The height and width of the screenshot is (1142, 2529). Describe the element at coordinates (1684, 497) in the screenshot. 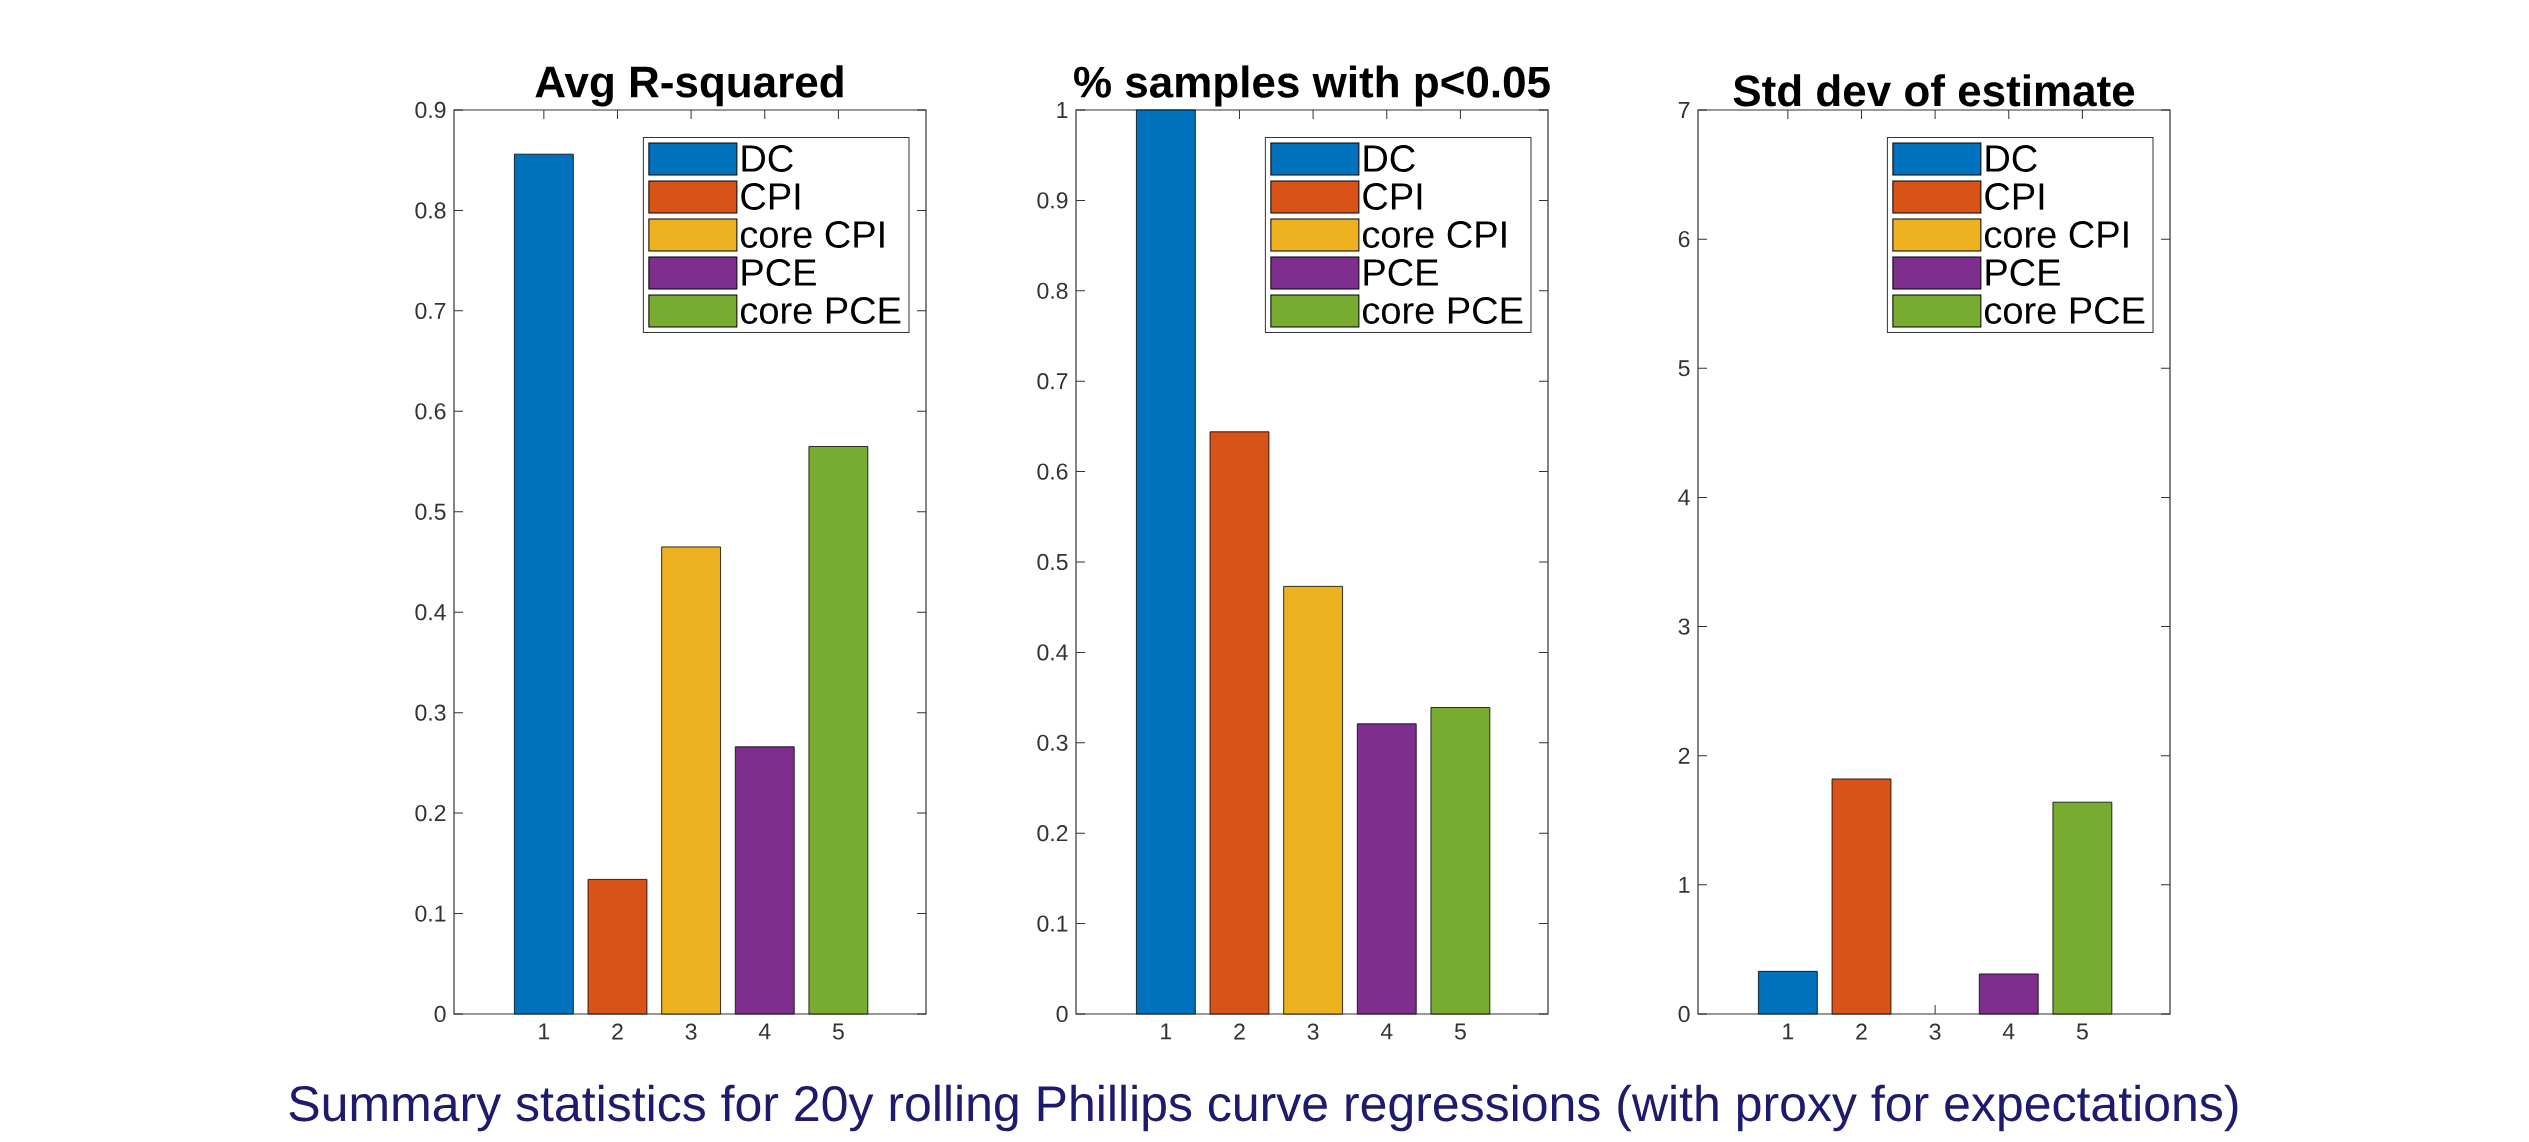

I see `y-tick-label: 4` at that location.